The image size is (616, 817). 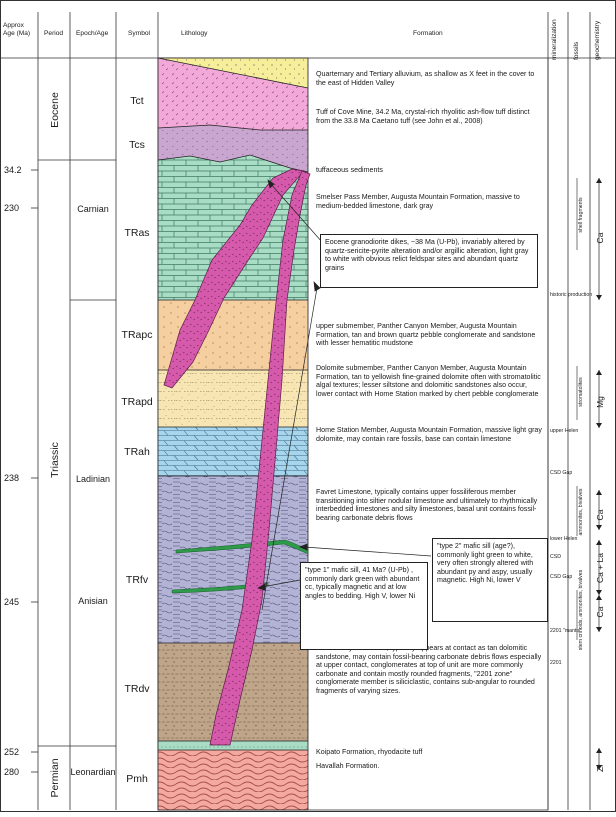 What do you see at coordinates (233, 94) in the screenshot?
I see `unit-tcs-tuff` at bounding box center [233, 94].